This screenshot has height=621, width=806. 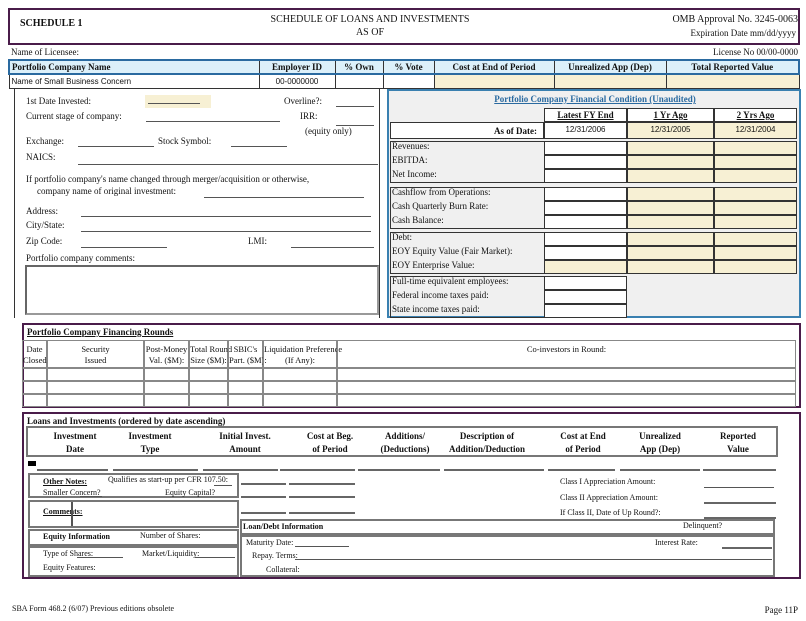 I want to click on address-field, so click(x=226, y=216).